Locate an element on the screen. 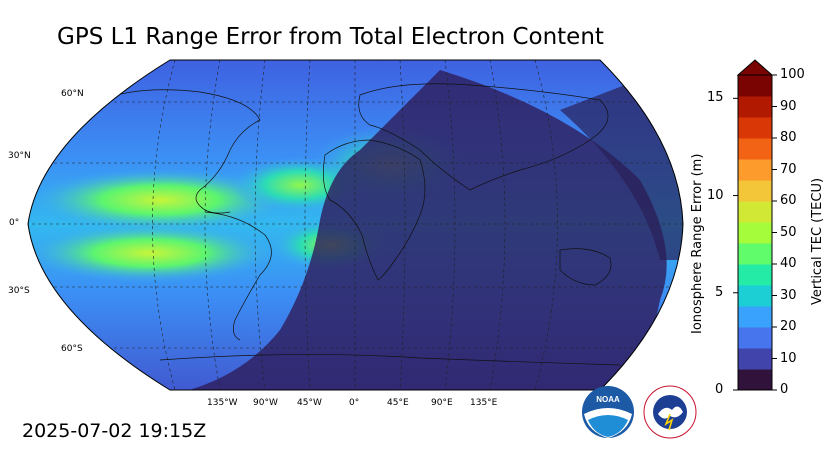 The image size is (832, 468). colorbar-right-tick-label: 100 is located at coordinates (792, 74).